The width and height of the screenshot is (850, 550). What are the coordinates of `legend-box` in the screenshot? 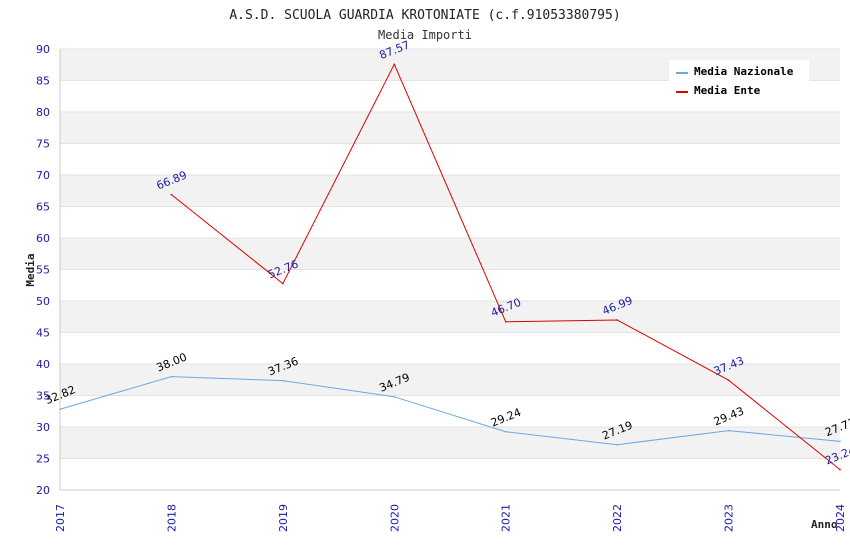 It's located at (739, 81).